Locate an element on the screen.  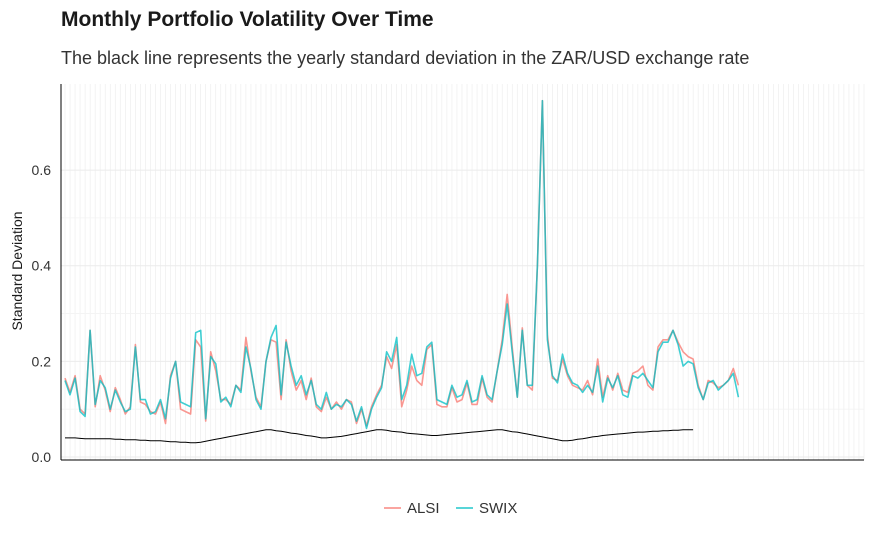
legend-label-swix: SWIX is located at coordinates (498, 508).